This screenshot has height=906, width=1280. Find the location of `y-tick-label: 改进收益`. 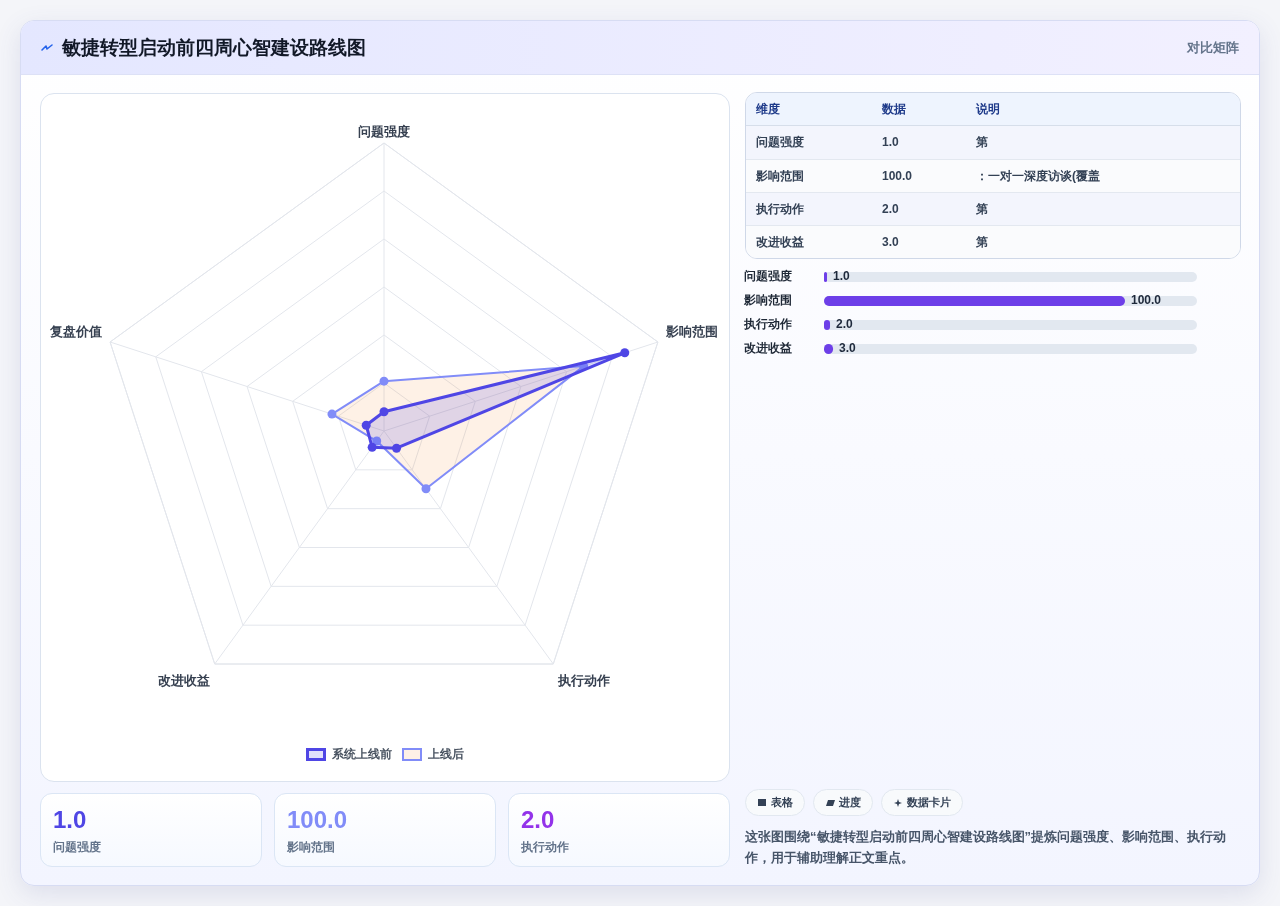

y-tick-label: 改进收益 is located at coordinates (768, 348).